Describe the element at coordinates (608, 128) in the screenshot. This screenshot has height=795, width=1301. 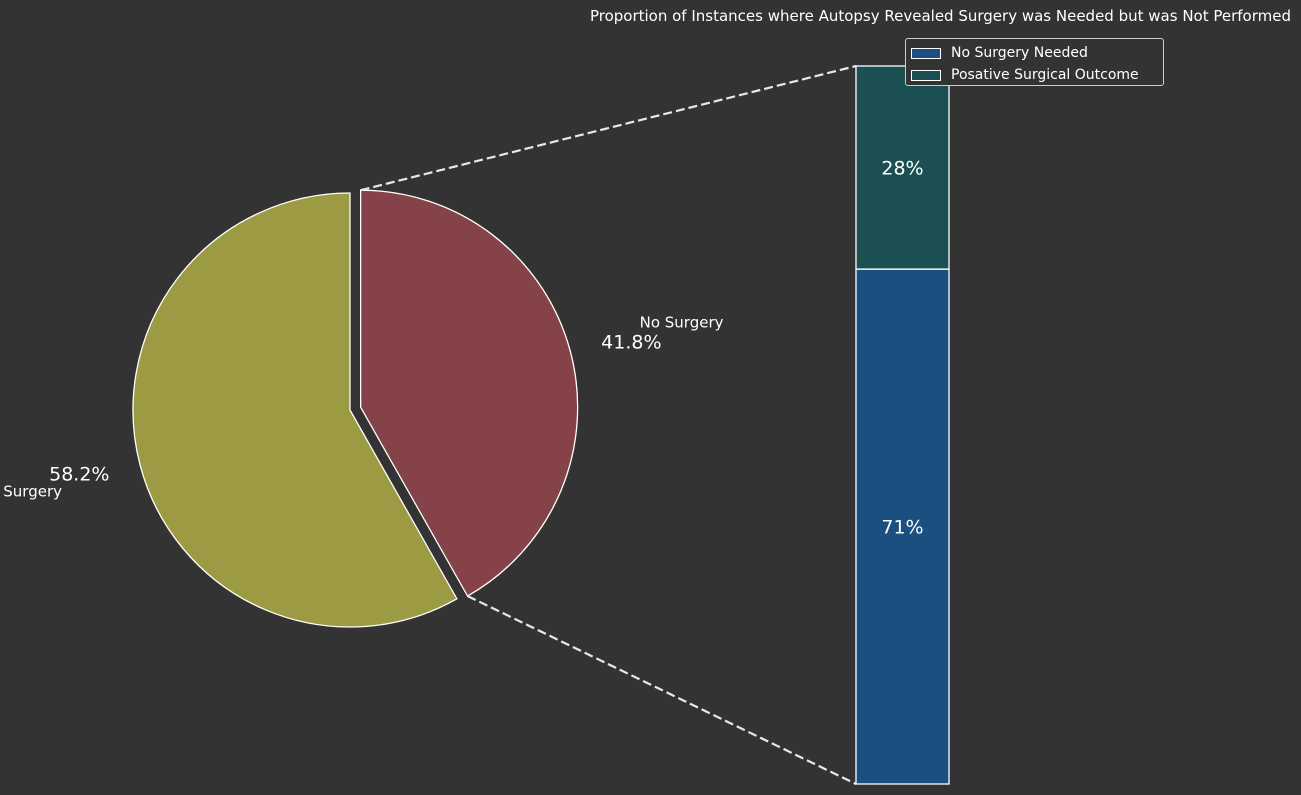
I see `connector-line-top` at that location.